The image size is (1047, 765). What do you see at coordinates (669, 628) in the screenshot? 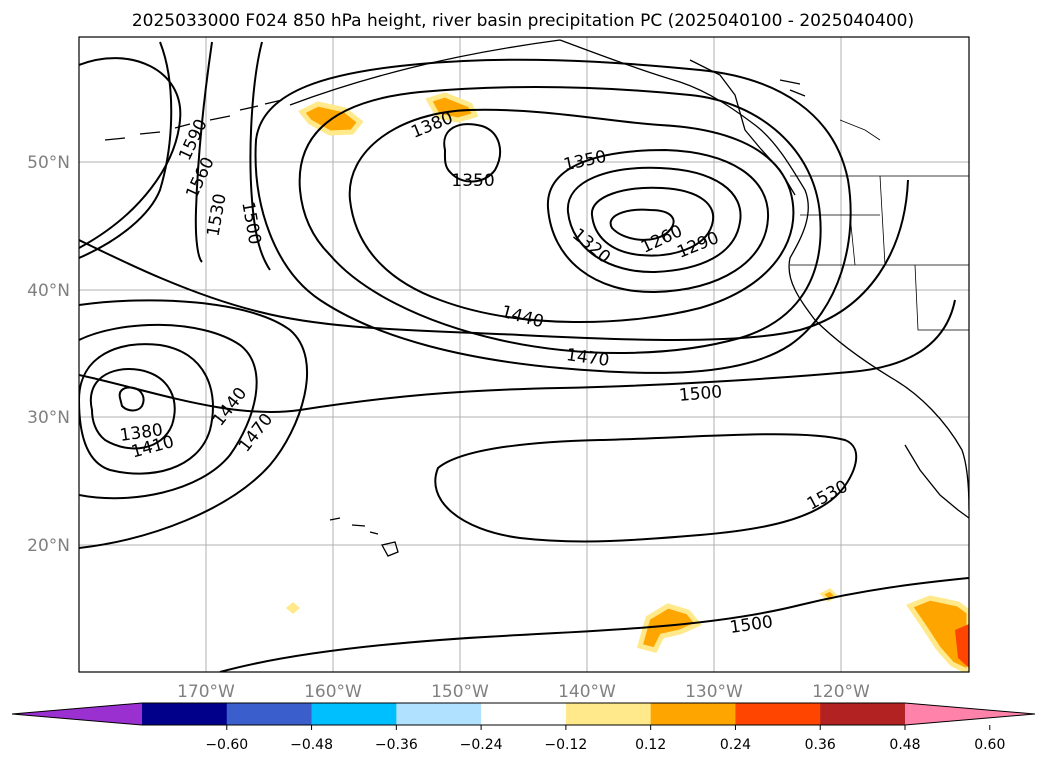
I see `shade-patch-south-central` at bounding box center [669, 628].